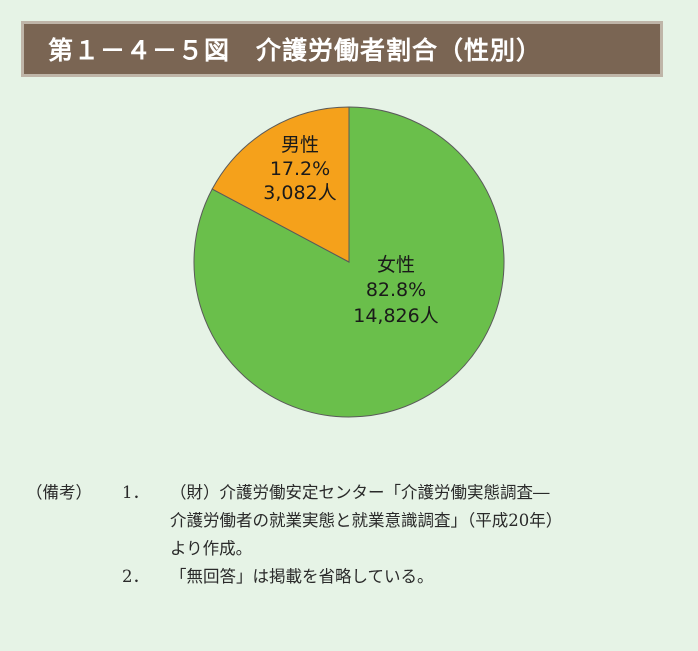 The width and height of the screenshot is (698, 651). I want to click on note-2-number: 2．, so click(135, 576).